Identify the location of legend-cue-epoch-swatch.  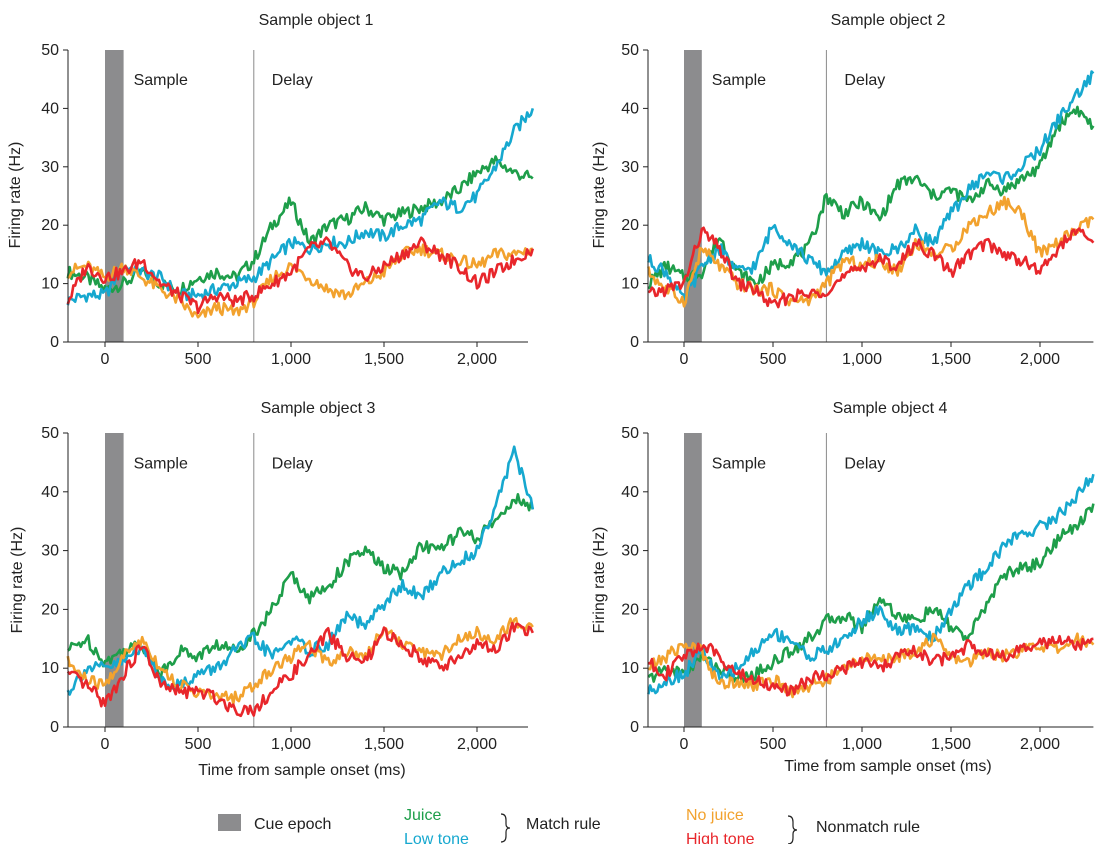
(229, 822).